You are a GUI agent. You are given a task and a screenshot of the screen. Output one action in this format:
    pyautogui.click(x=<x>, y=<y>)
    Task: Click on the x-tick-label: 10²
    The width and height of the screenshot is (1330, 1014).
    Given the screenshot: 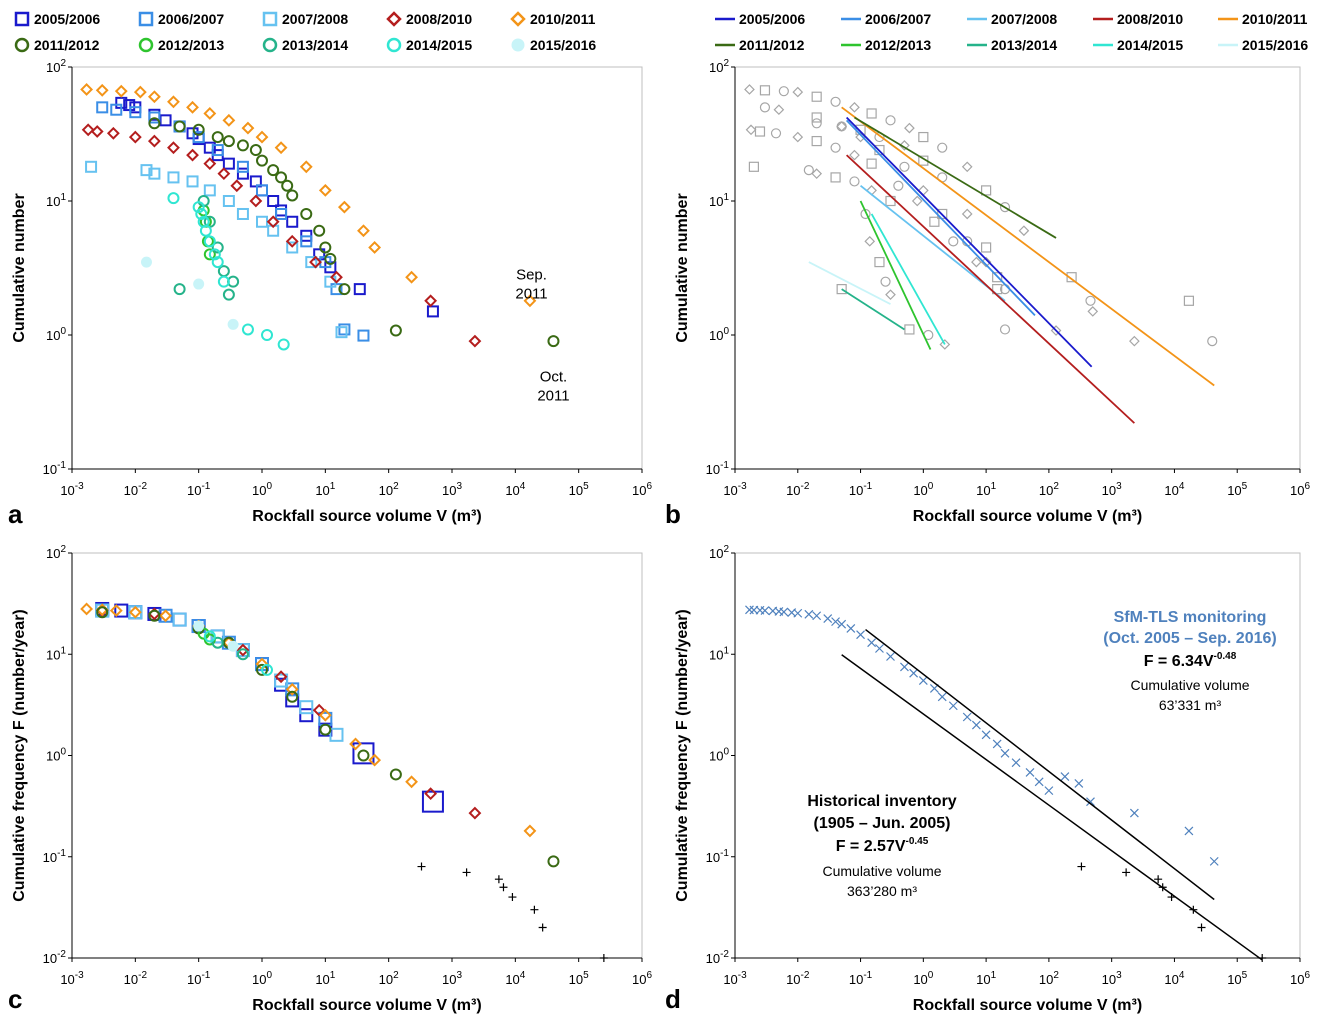 What is the action you would take?
    pyautogui.click(x=389, y=978)
    